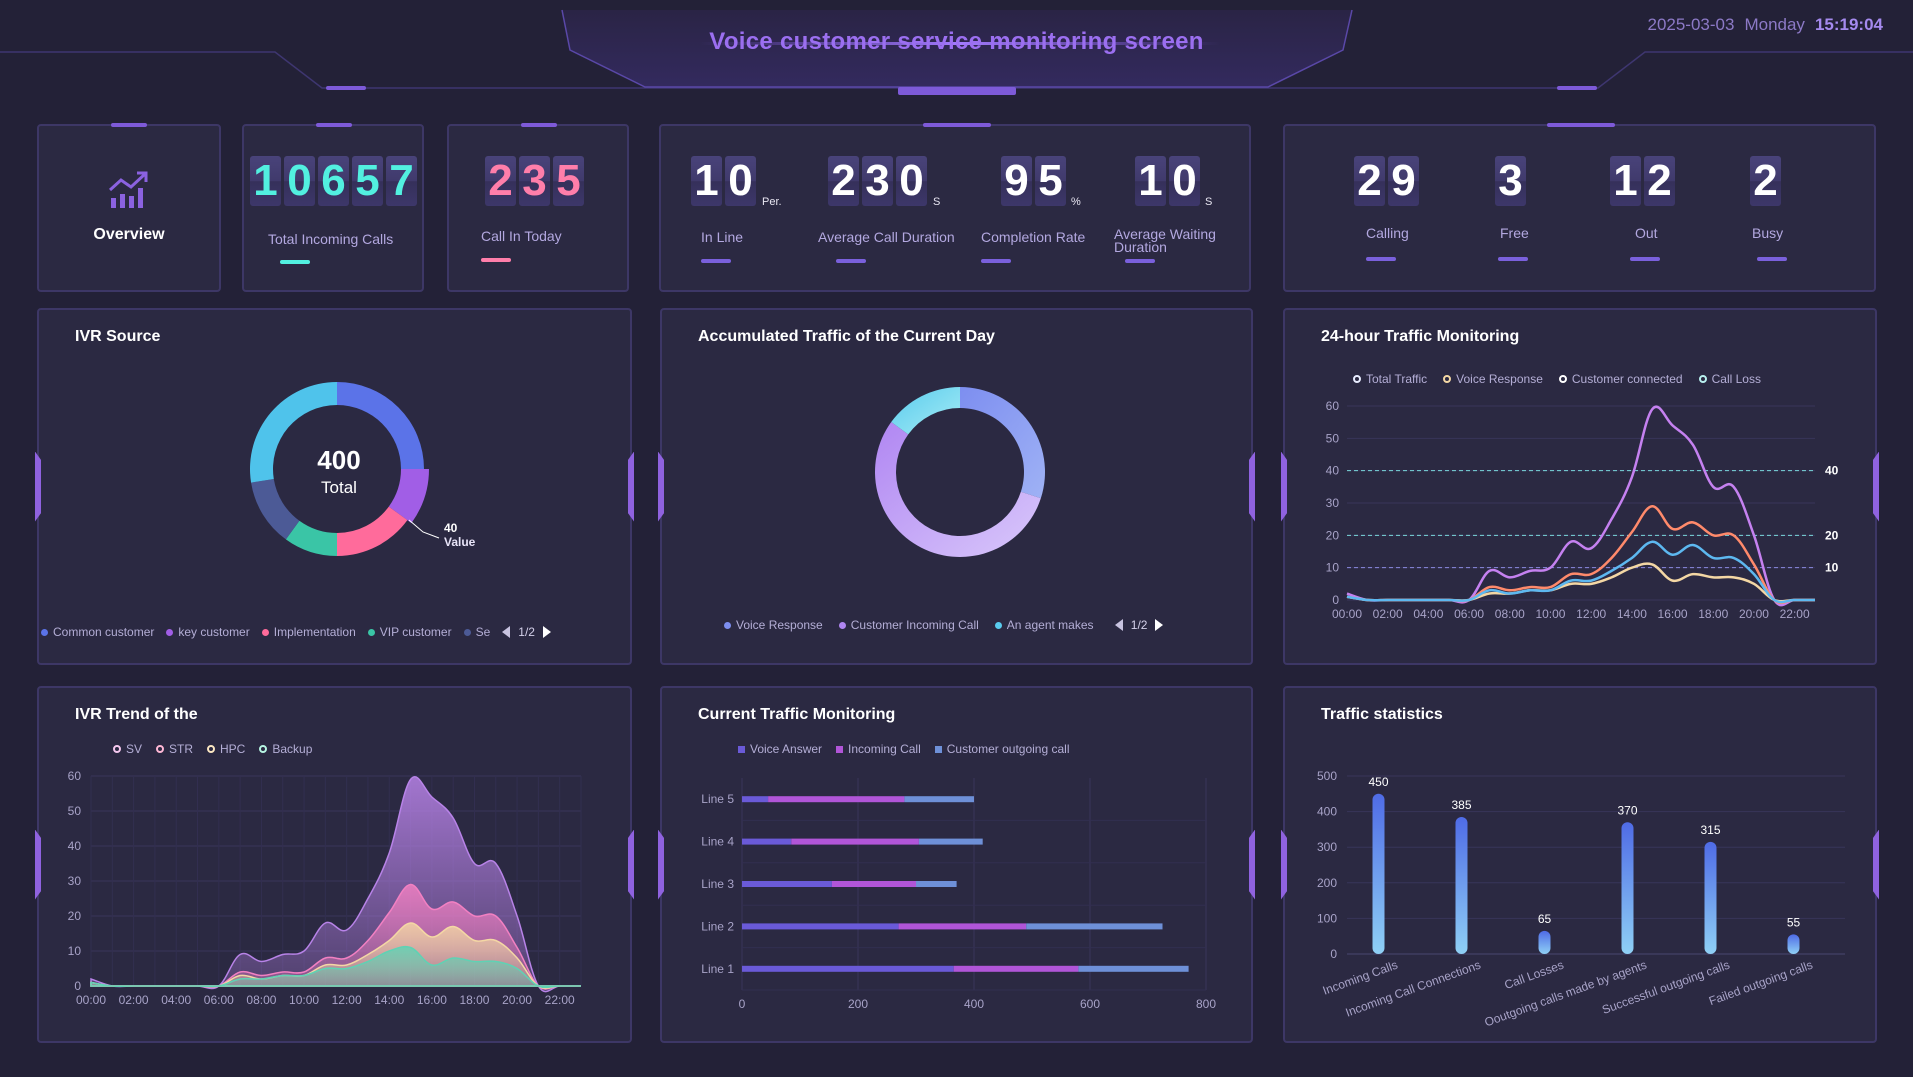 This screenshot has width=1913, height=1077. I want to click on legend-item: Common customer, so click(97, 632).